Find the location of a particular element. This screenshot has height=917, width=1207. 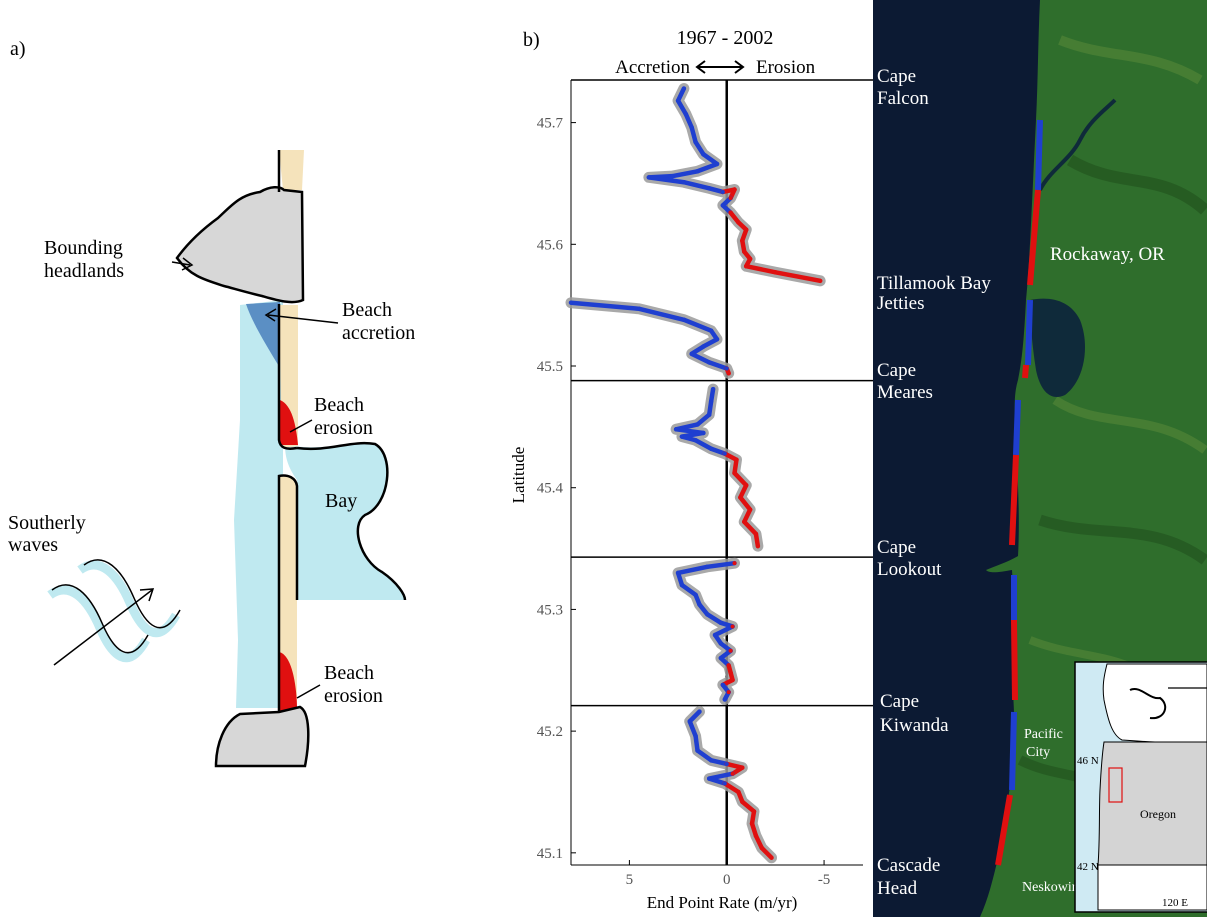

inset-study-area-box is located at coordinates (1115, 785).